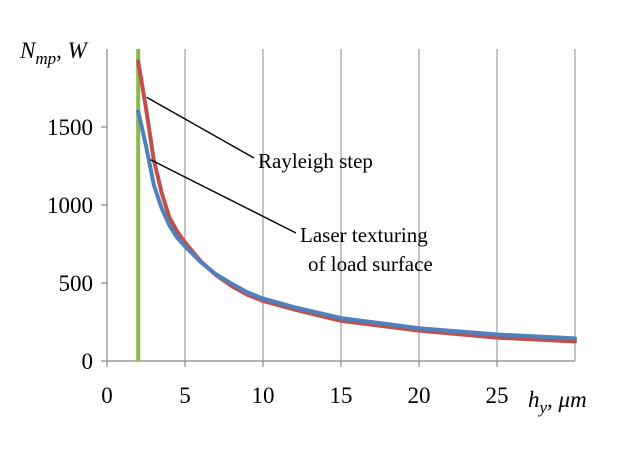 The width and height of the screenshot is (644, 459). Describe the element at coordinates (54, 53) in the screenshot. I see `y-axis-label: Nmp, W` at that location.